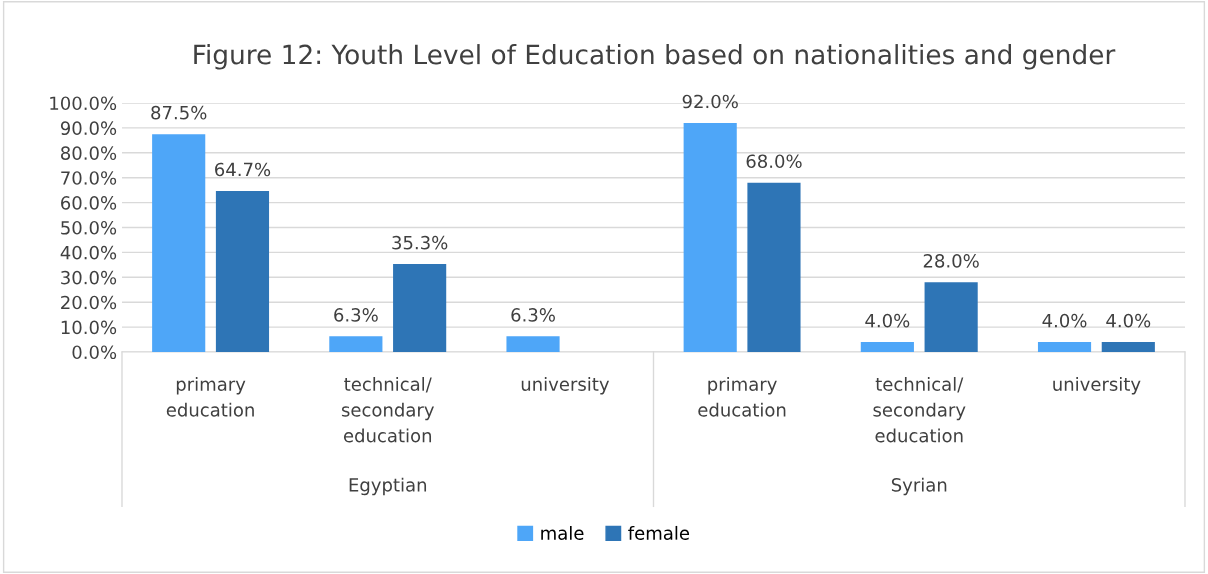 This screenshot has height=574, width=1208. Describe the element at coordinates (951, 261) in the screenshot. I see `data-label: 28.0%` at that location.